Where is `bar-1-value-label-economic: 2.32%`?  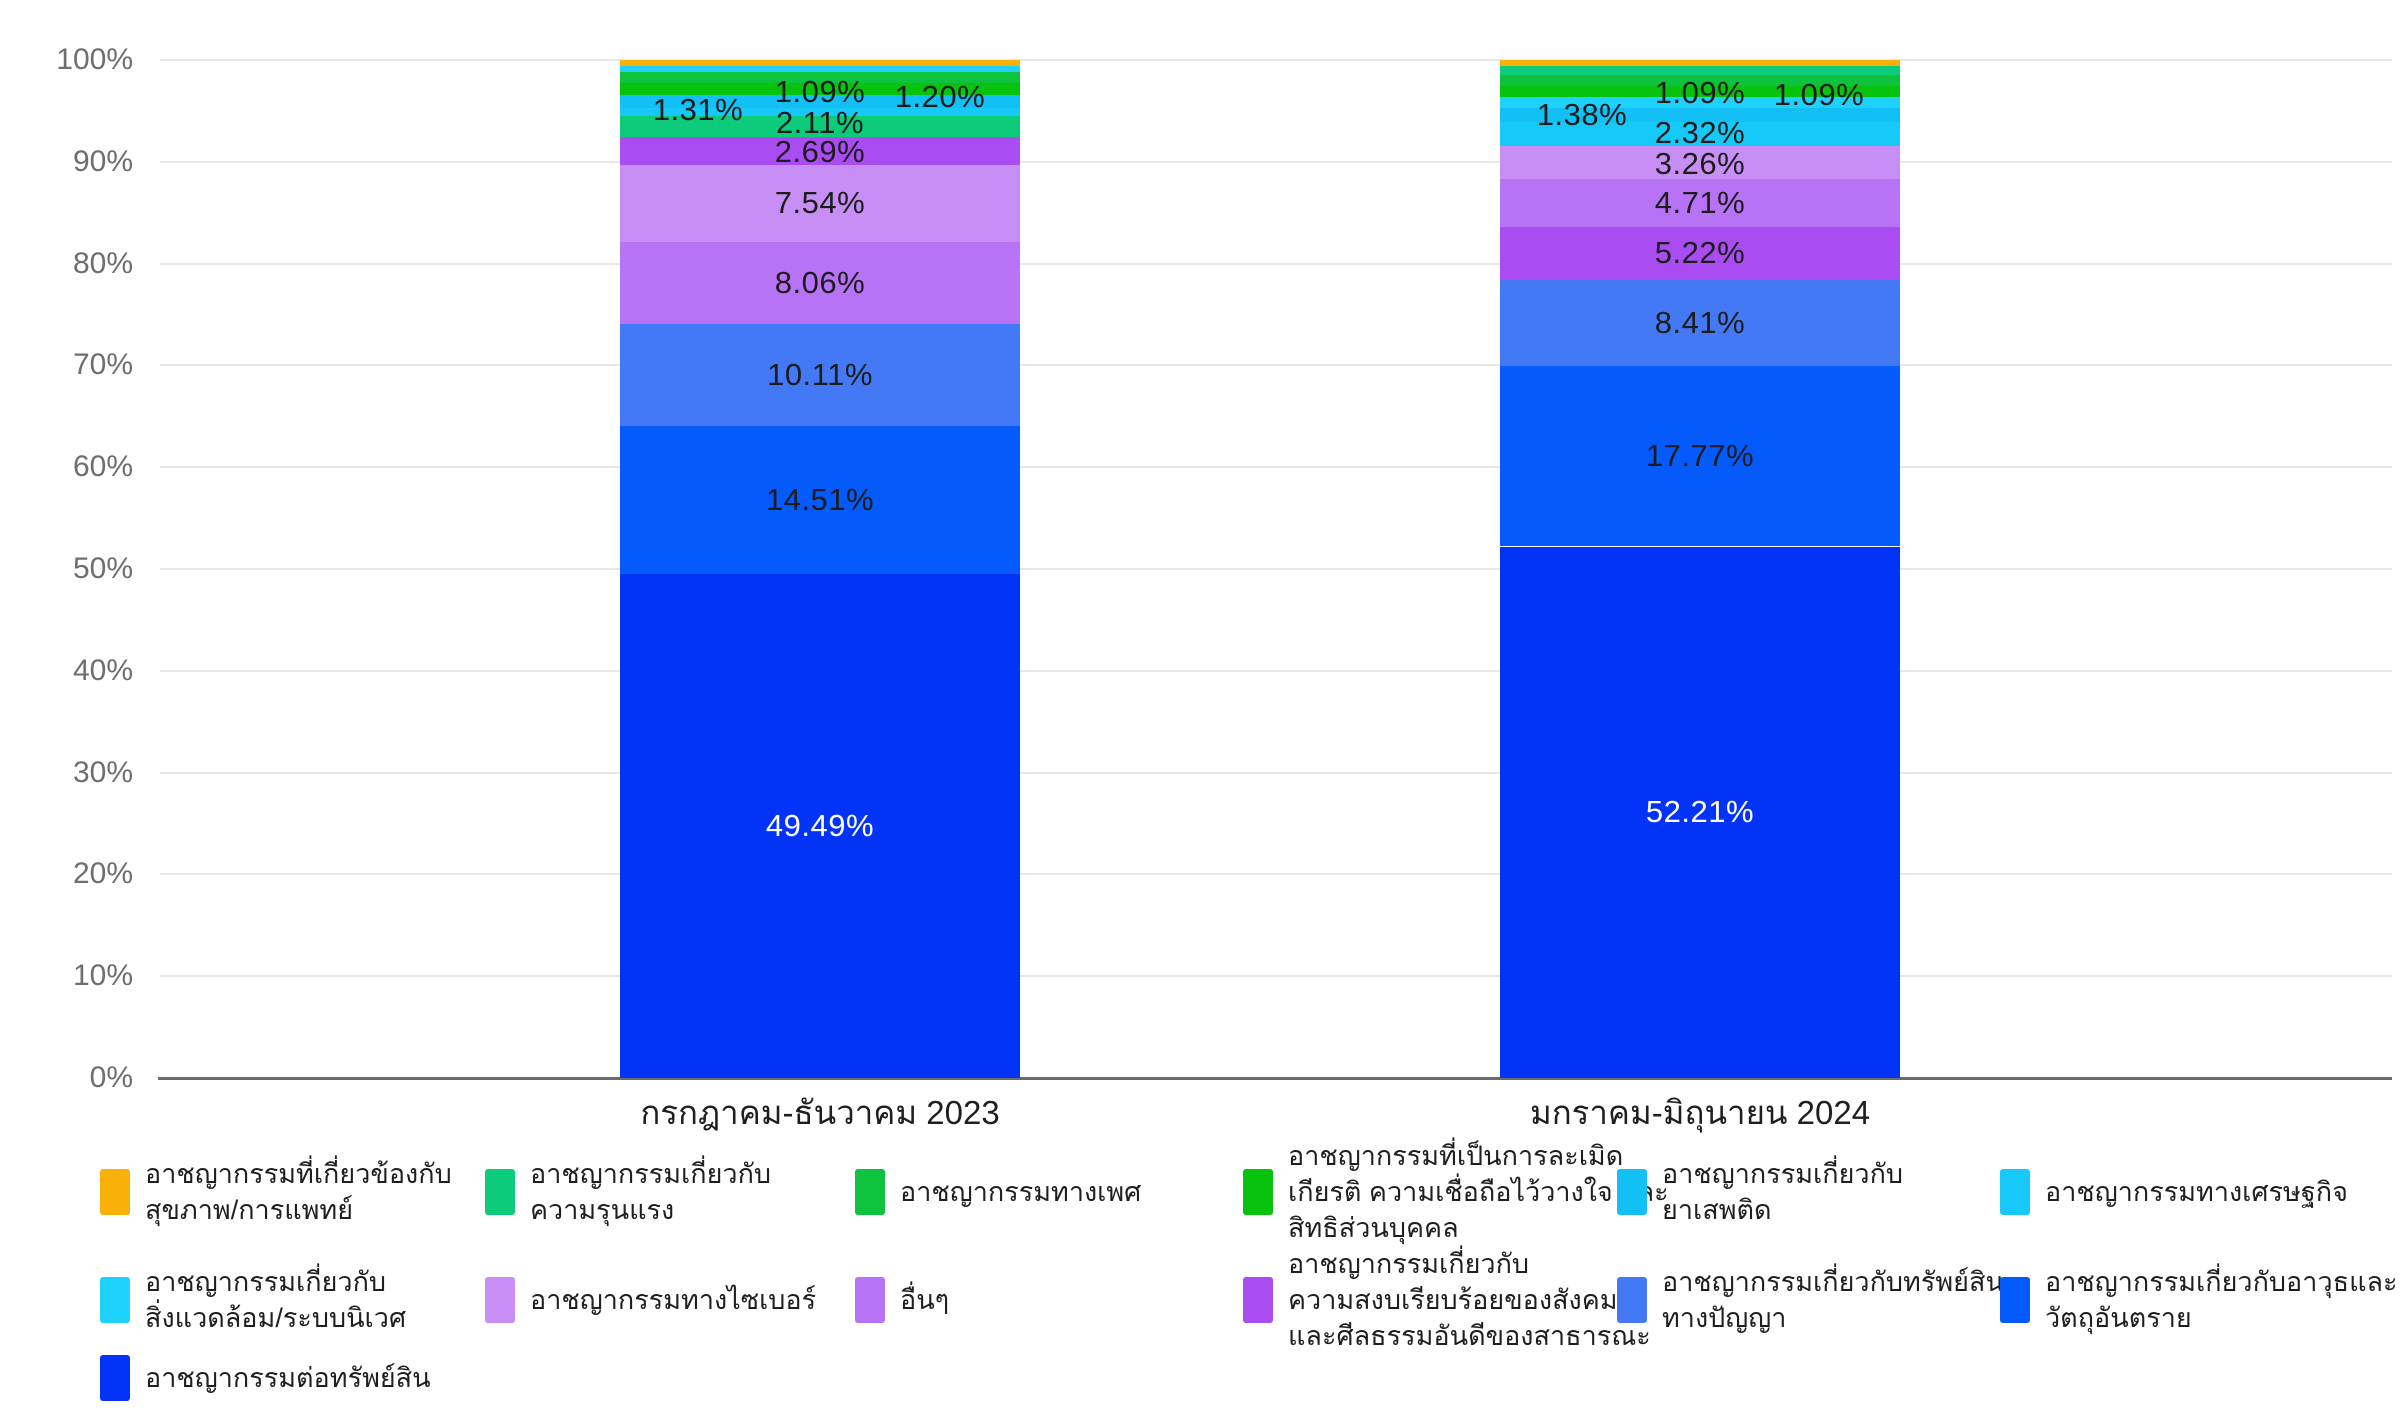
bar-1-value-label-economic: 2.32% is located at coordinates (1700, 132).